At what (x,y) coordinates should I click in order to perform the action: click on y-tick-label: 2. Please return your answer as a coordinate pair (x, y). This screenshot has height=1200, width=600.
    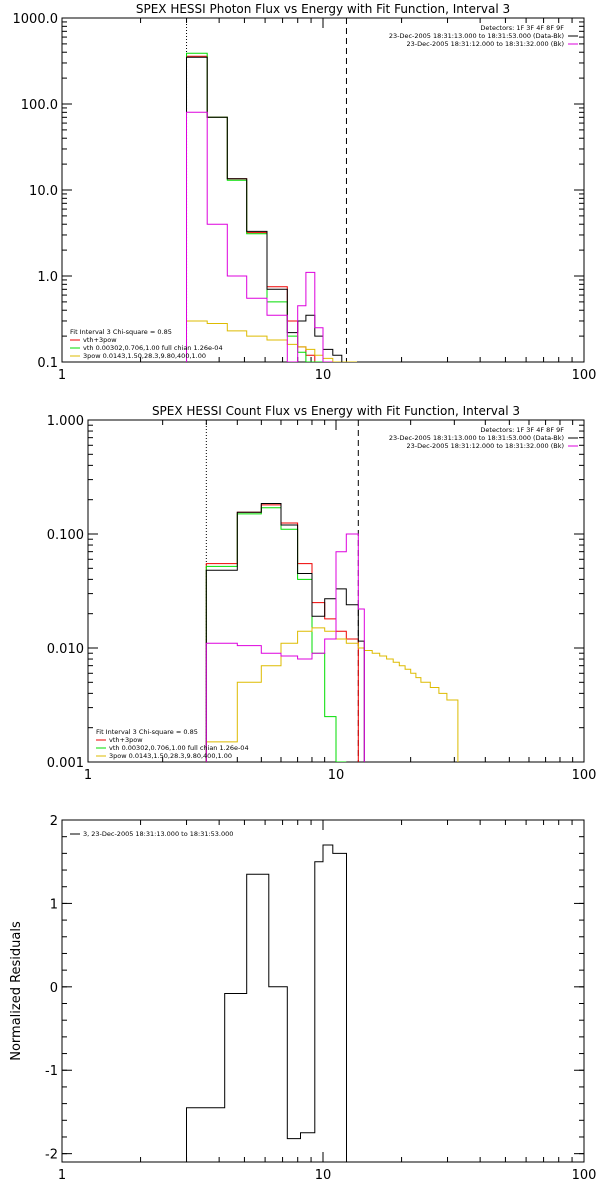
    Looking at the image, I should click on (54, 821).